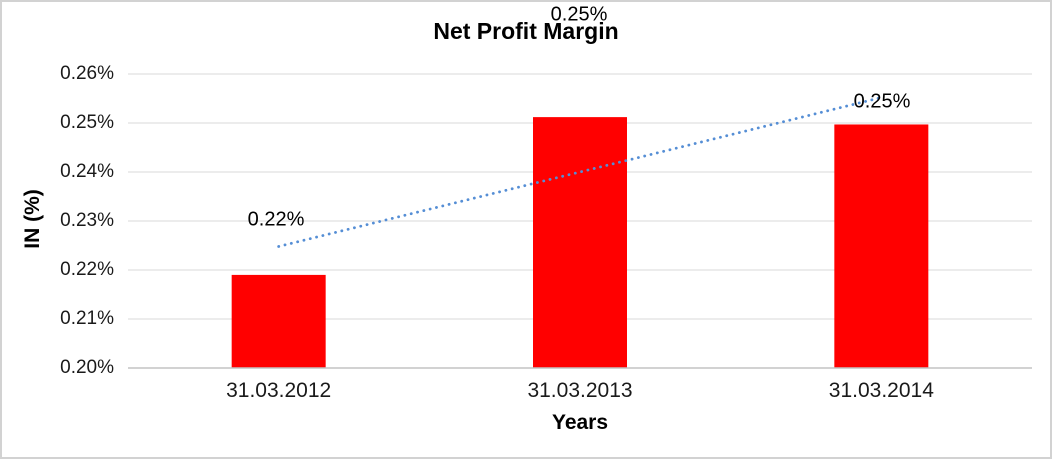 This screenshot has width=1052, height=459. I want to click on chart-title: Net Profit Margin, so click(526, 31).